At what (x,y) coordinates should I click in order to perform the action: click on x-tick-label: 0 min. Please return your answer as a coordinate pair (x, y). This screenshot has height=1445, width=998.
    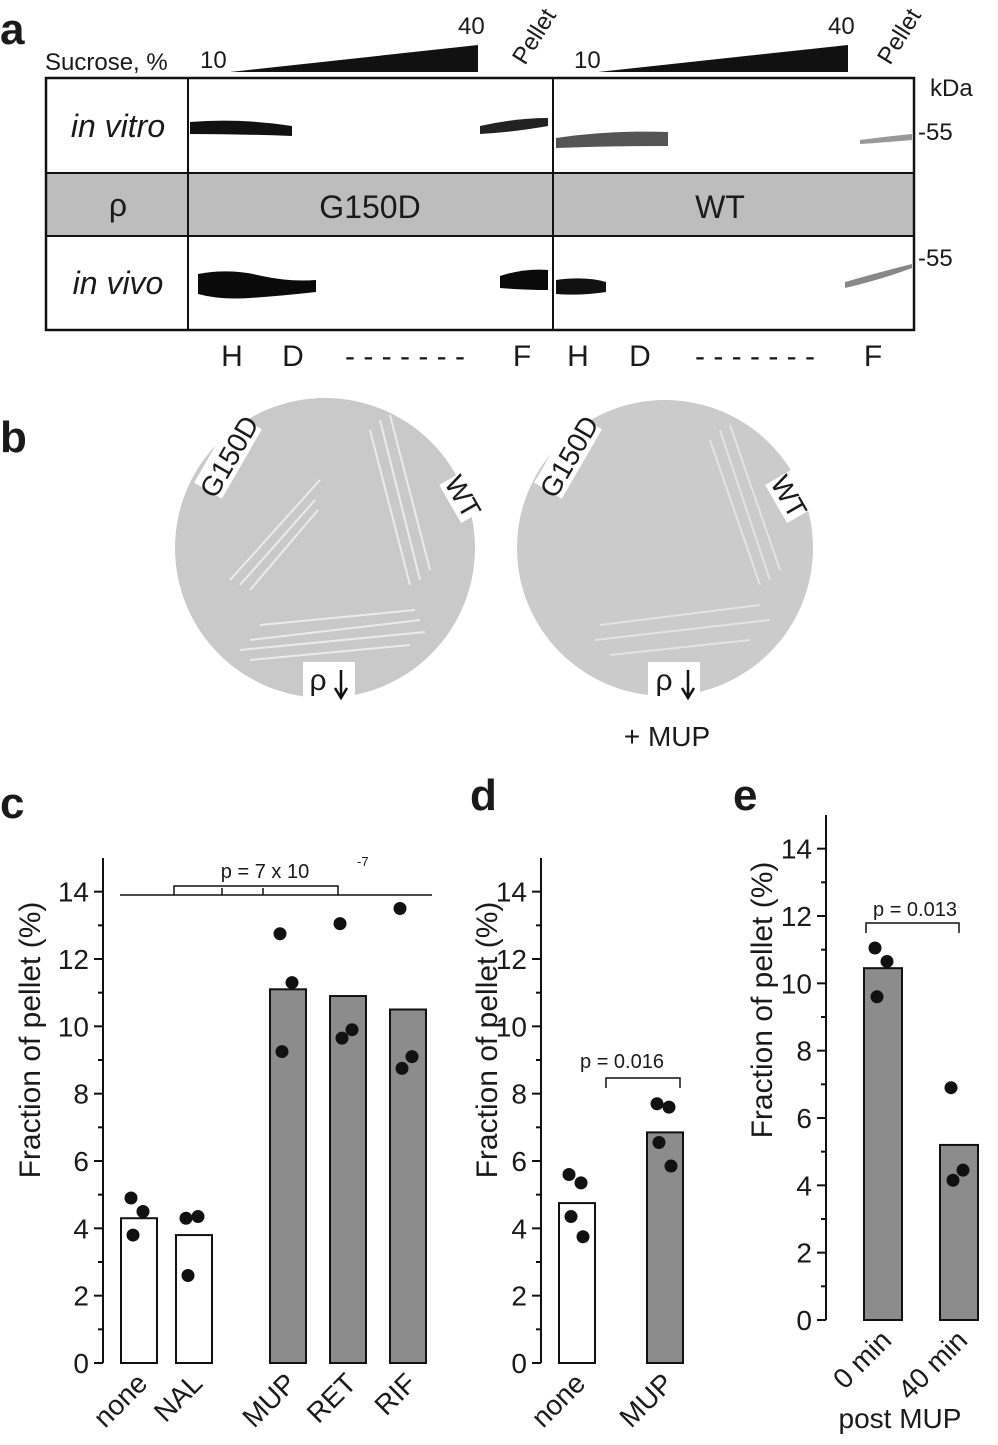
    Looking at the image, I should click on (862, 1359).